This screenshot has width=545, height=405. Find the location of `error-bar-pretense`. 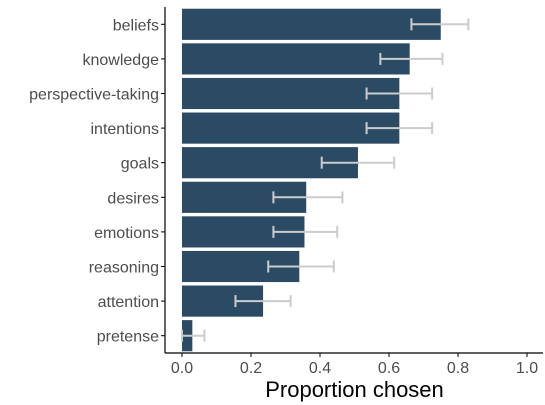

error-bar-pretense is located at coordinates (193, 335).